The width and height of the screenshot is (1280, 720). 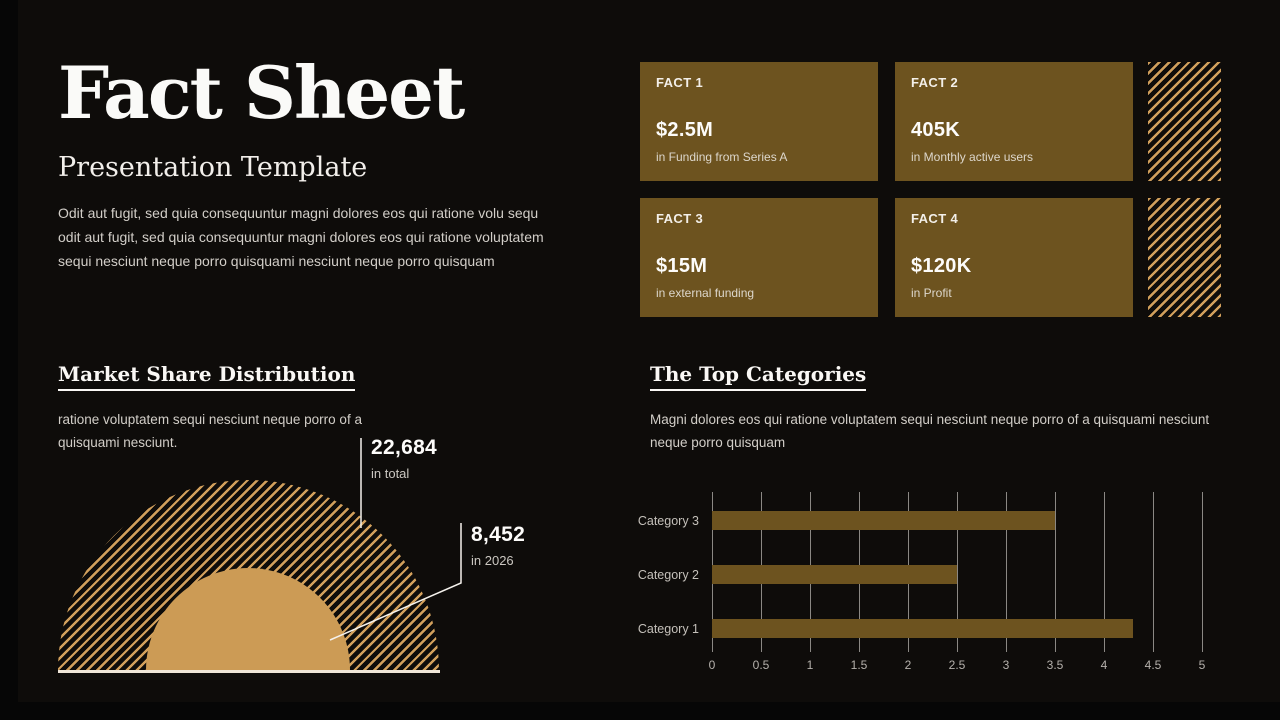 I want to click on x-tick-label: 4.5, so click(x=1153, y=665).